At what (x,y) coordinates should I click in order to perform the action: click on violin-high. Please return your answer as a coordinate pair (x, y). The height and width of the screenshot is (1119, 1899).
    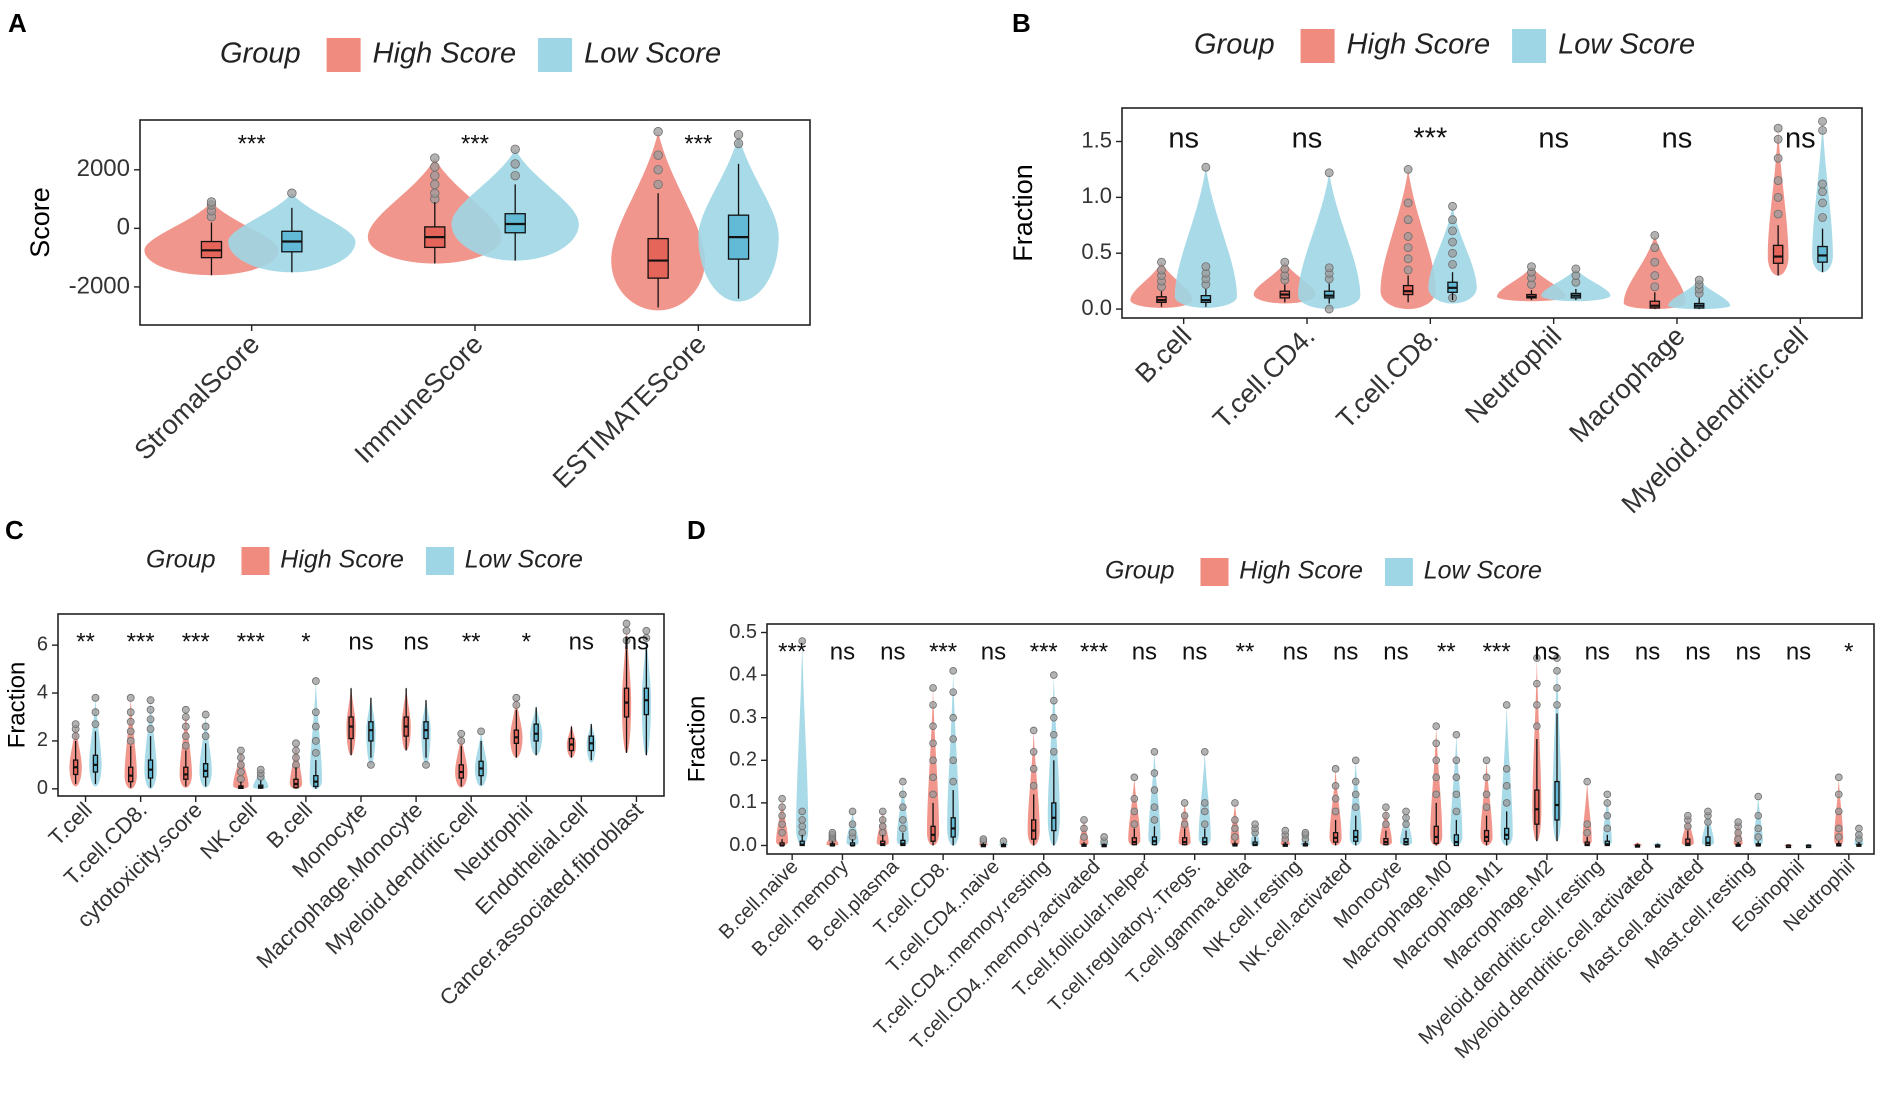
    Looking at the image, I should click on (1587, 813).